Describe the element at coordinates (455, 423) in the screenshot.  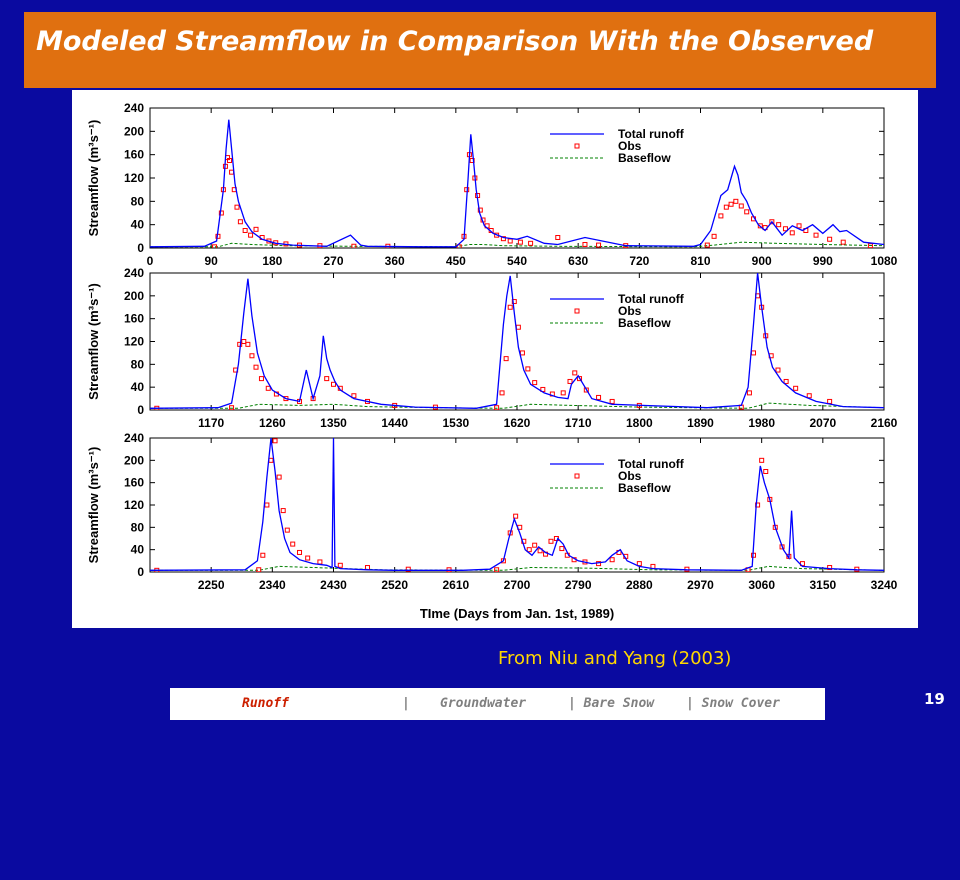
I see `x-tick-label: 1530` at that location.